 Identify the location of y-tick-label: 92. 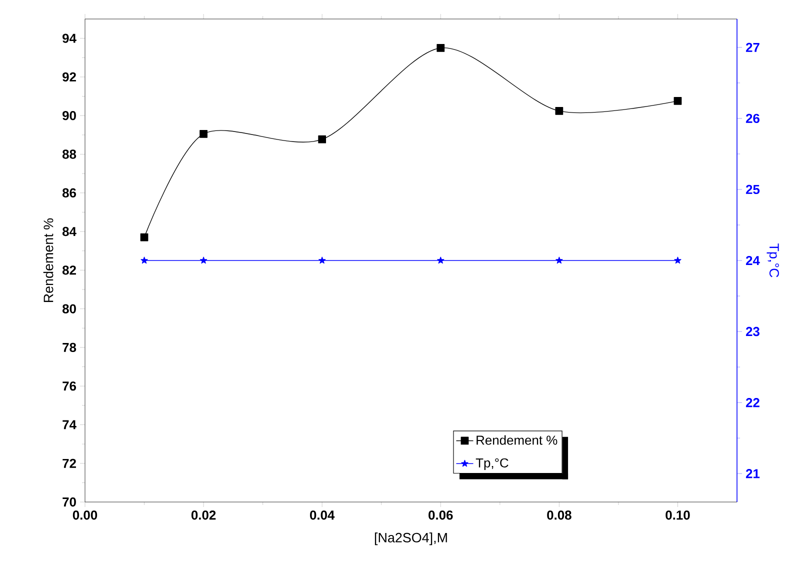
(69, 77).